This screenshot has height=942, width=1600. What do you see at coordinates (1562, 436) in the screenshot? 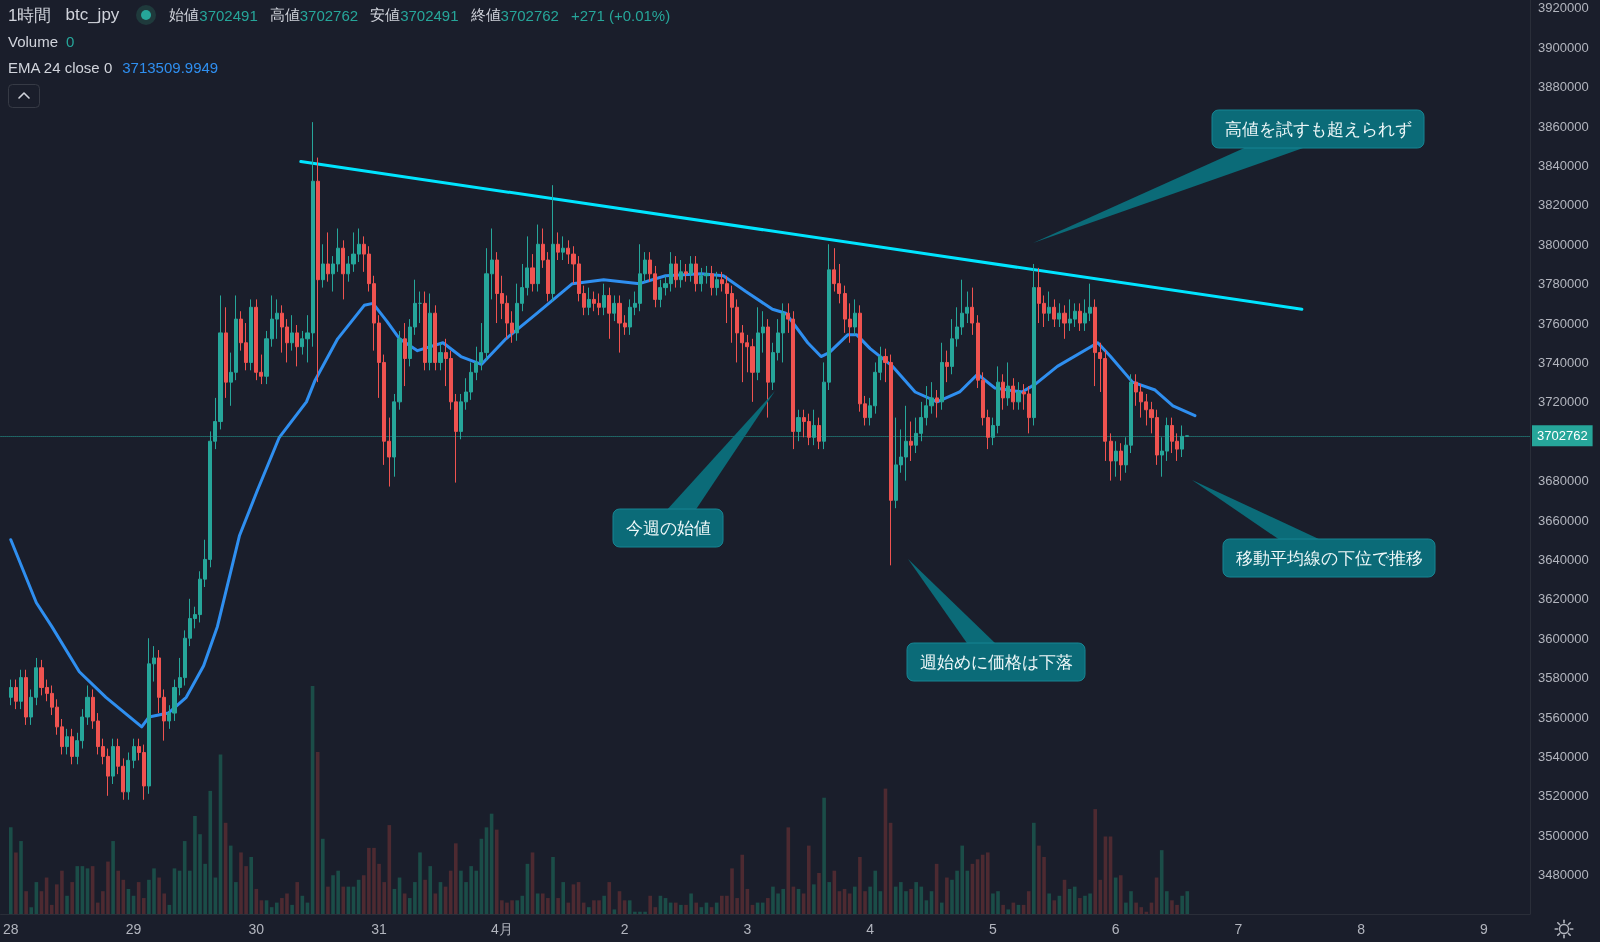
I see `ref-line-label: 3702762` at bounding box center [1562, 436].